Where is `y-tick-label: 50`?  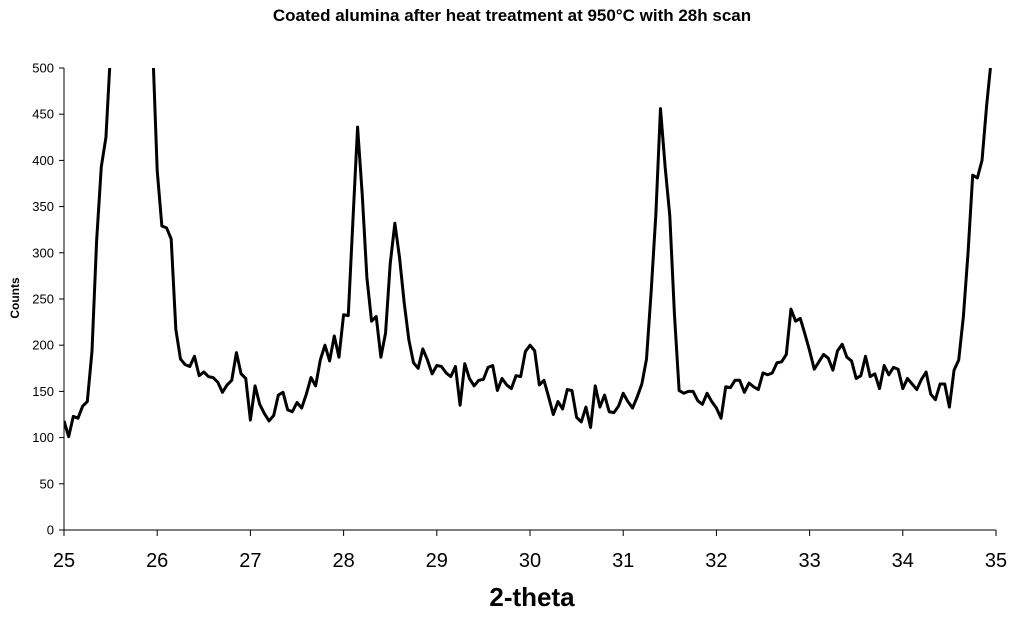 y-tick-label: 50 is located at coordinates (47, 483).